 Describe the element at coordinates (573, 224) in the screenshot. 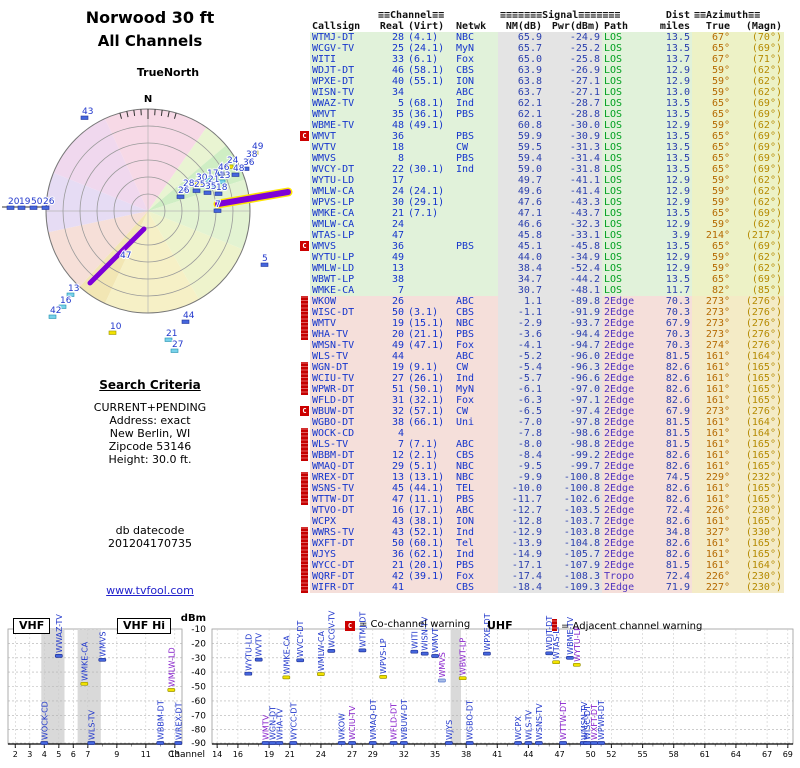

I see `cell-pwr-dbm: -32.3` at that location.